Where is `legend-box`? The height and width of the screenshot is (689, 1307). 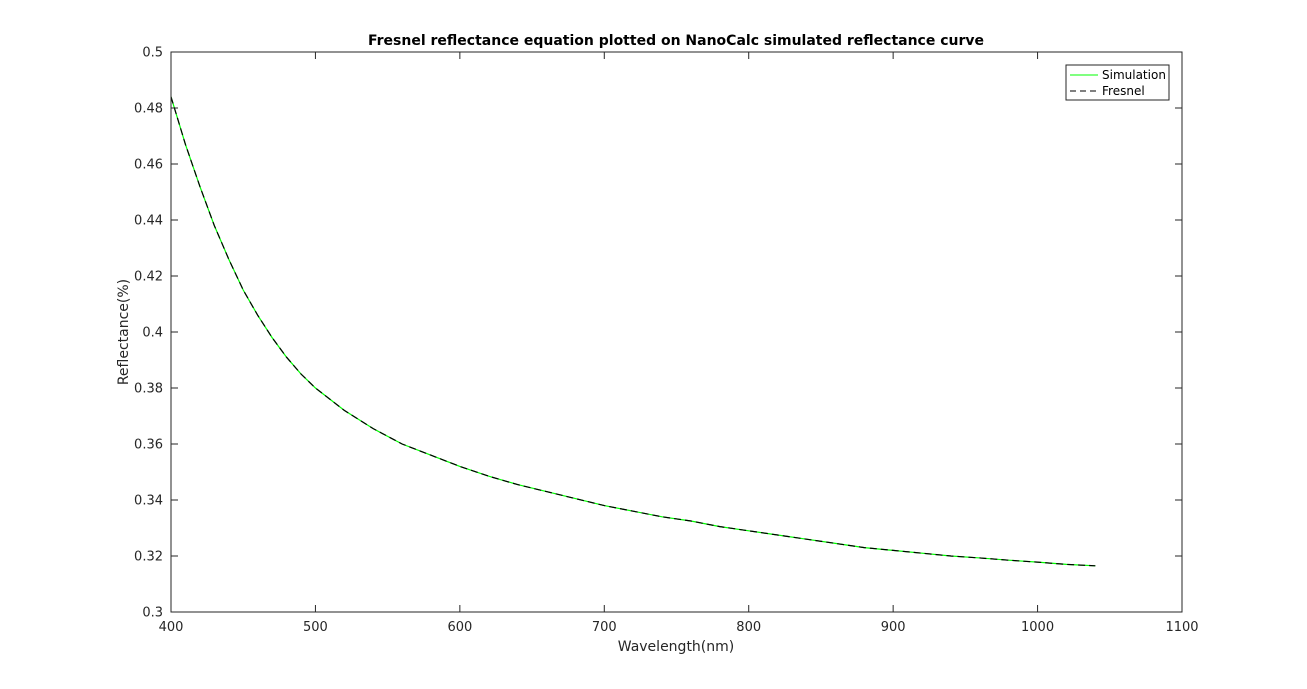
legend-box is located at coordinates (1117, 82).